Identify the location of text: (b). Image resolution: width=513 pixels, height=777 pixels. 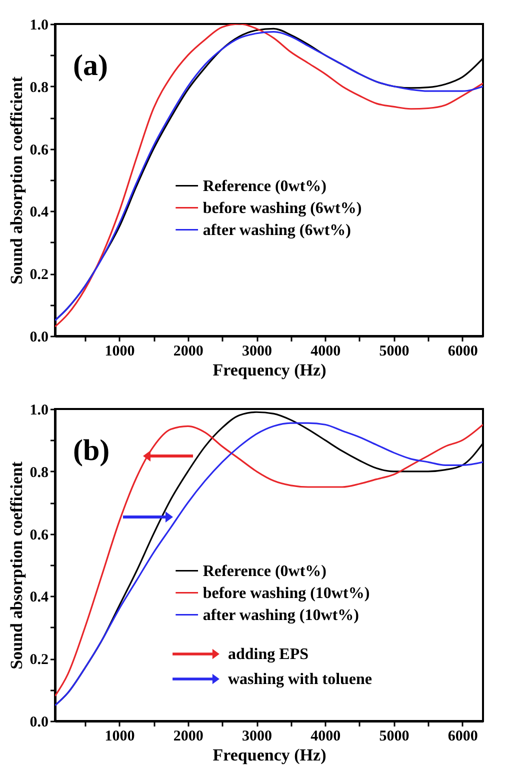
(91, 450).